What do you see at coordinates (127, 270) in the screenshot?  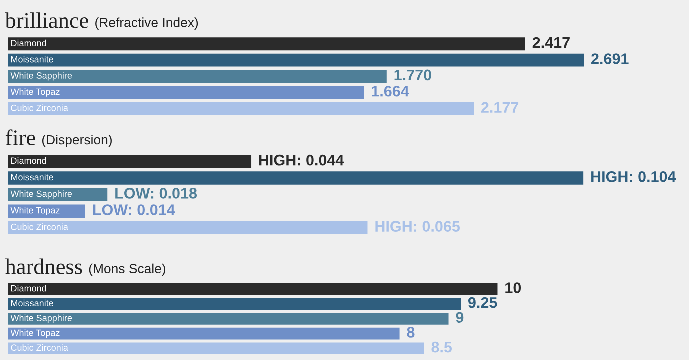 I see `chart-subtitle: (Mons Scale)` at bounding box center [127, 270].